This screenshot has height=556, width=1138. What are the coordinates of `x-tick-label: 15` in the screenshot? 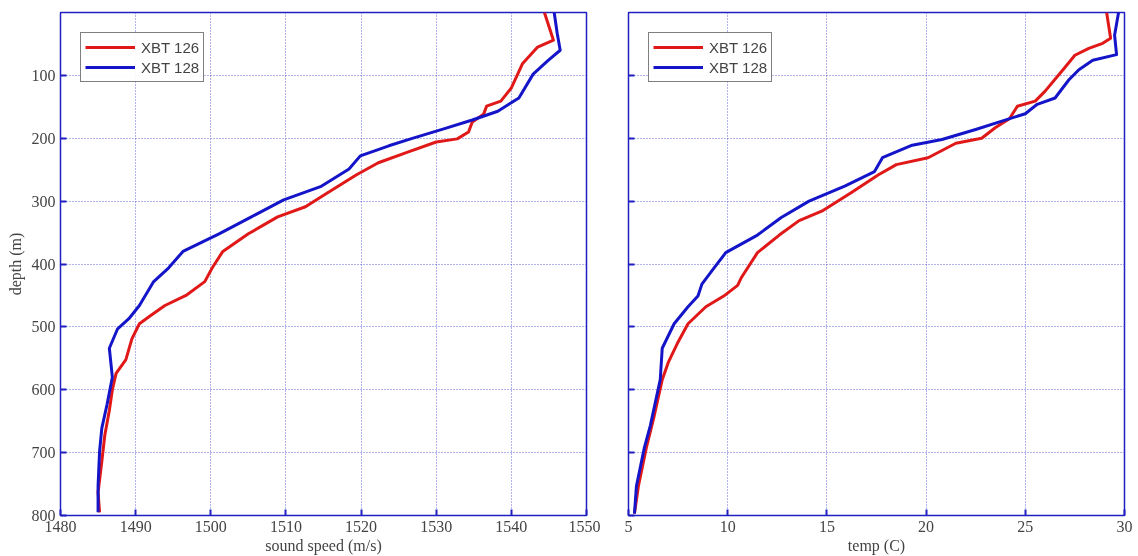 It's located at (826, 526).